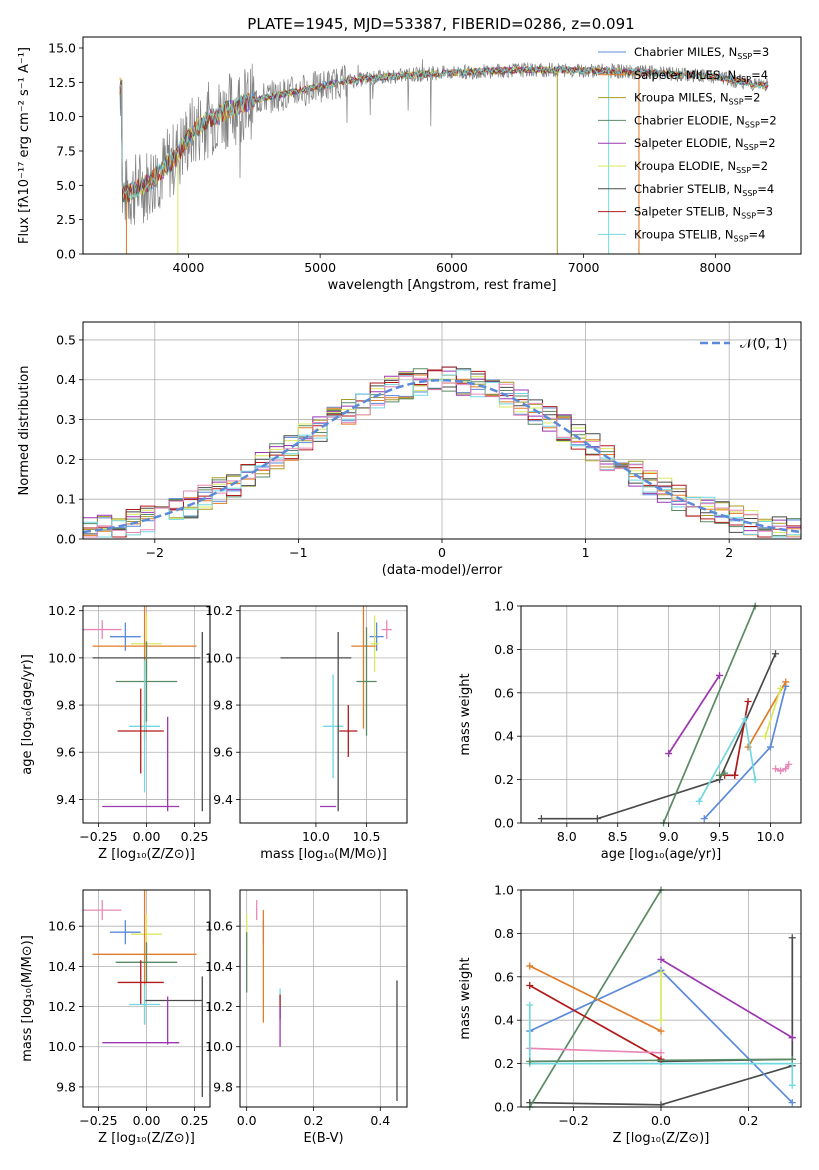  I want to click on x-tick-label: 10.5, so click(367, 836).